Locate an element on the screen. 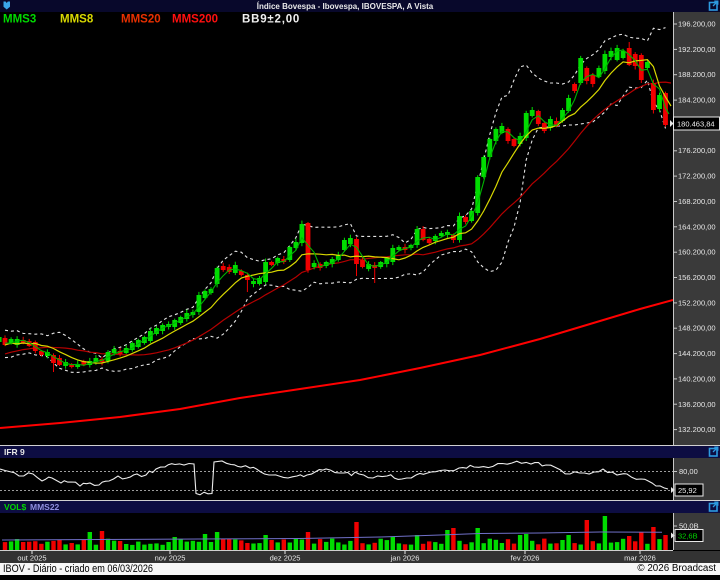 The height and width of the screenshot is (580, 720). svg-text: 184.200,00 is located at coordinates (697, 100).